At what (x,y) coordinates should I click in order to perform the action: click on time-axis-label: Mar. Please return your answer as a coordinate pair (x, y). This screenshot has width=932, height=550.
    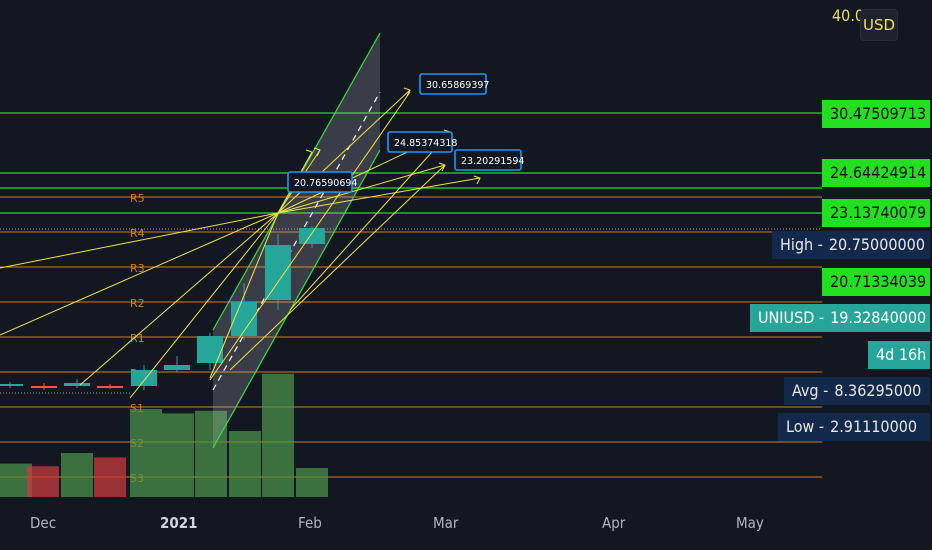
    Looking at the image, I should click on (446, 523).